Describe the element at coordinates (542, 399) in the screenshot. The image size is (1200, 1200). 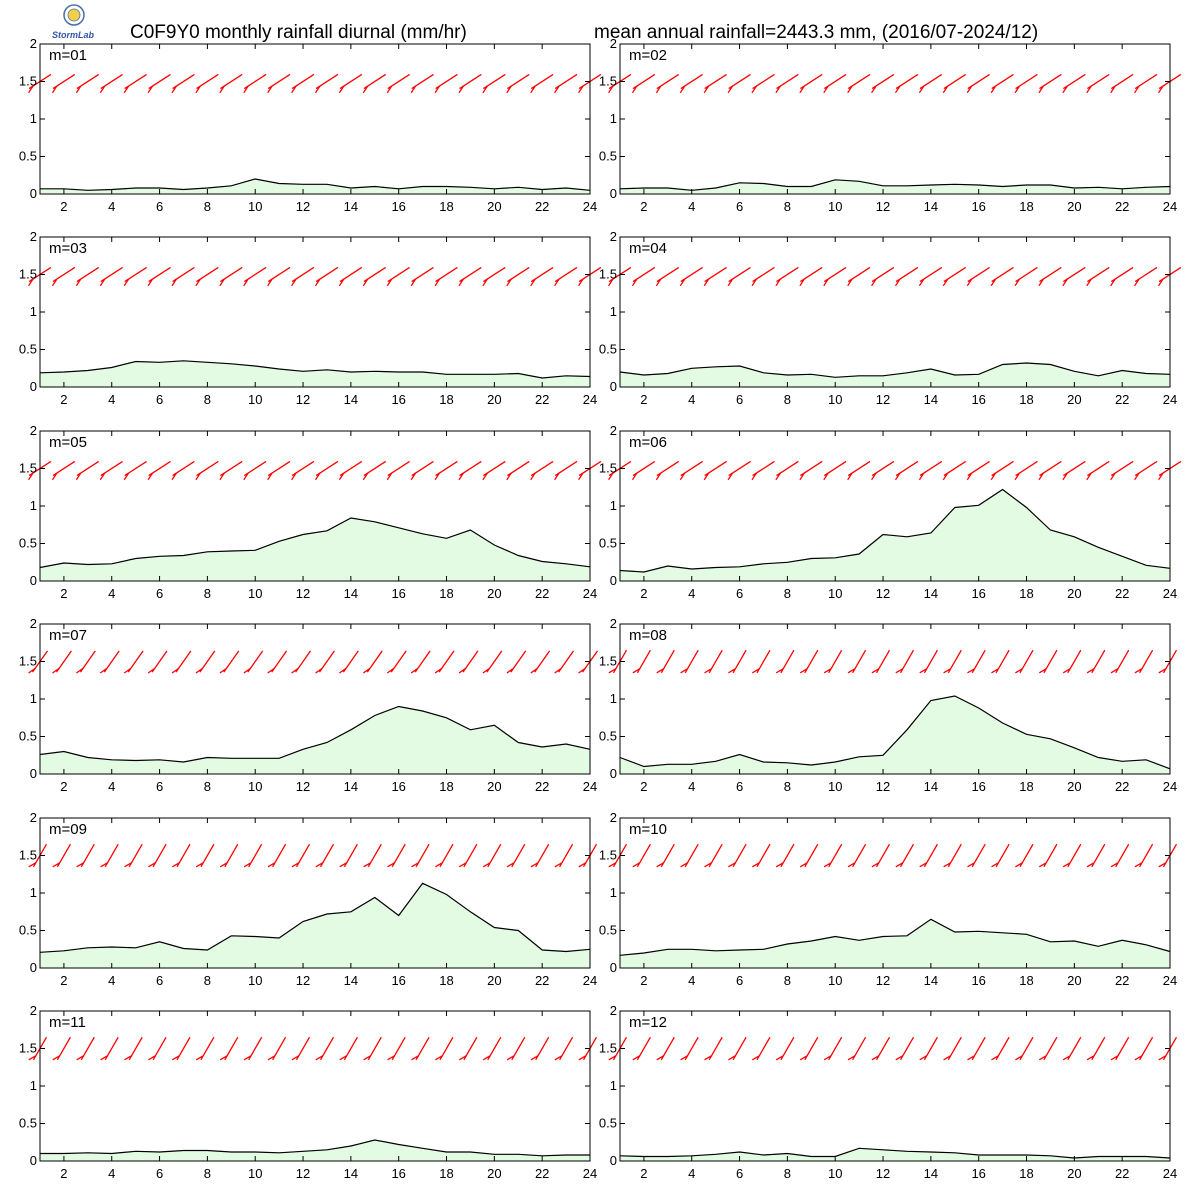
I see `x-tick-label: 22` at that location.